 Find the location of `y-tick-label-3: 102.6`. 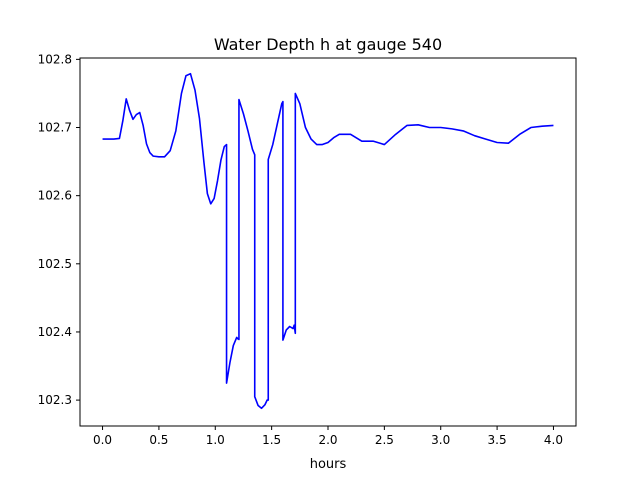

y-tick-label-3: 102.6 is located at coordinates (55, 196).